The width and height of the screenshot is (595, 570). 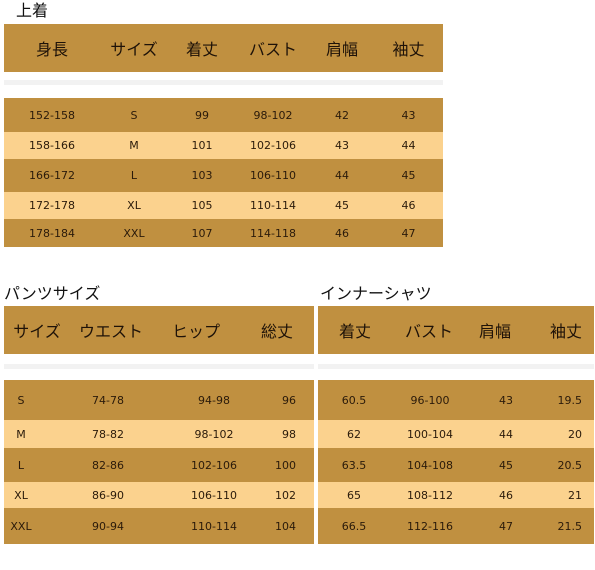 I want to click on inner-cell: 60.5, so click(x=354, y=400).